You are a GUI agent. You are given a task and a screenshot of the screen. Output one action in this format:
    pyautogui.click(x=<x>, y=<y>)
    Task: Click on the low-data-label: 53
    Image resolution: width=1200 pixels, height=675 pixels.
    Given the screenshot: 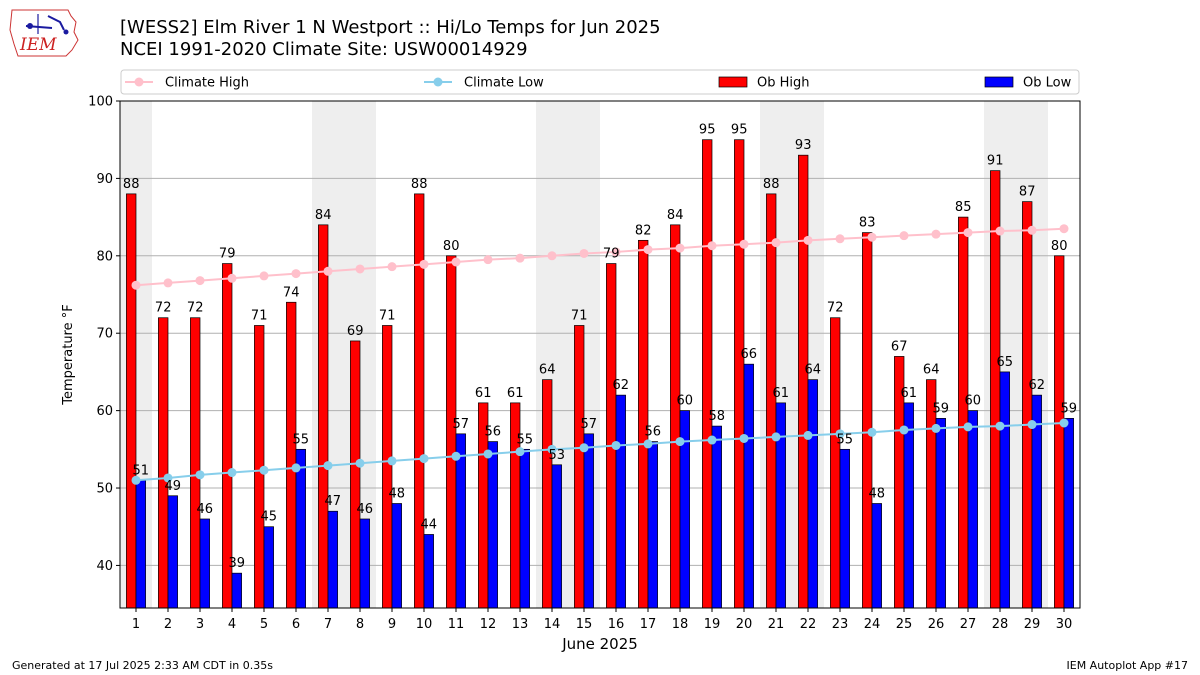 What is the action you would take?
    pyautogui.click(x=557, y=455)
    